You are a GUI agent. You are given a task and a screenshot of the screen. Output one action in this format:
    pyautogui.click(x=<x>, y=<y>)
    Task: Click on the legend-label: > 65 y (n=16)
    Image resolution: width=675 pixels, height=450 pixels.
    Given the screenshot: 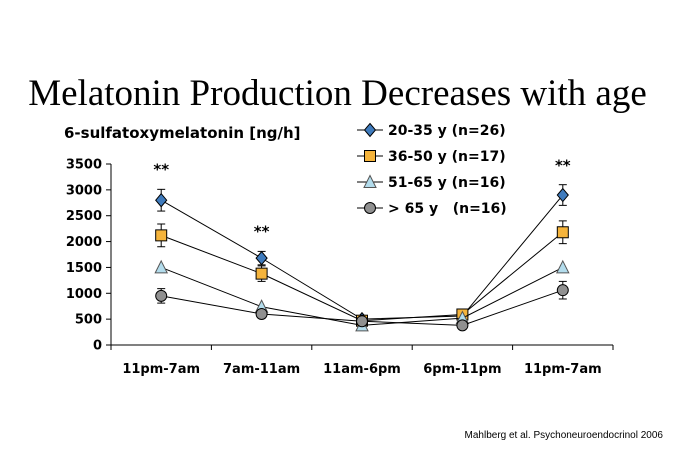 What is the action you would take?
    pyautogui.click(x=447, y=209)
    